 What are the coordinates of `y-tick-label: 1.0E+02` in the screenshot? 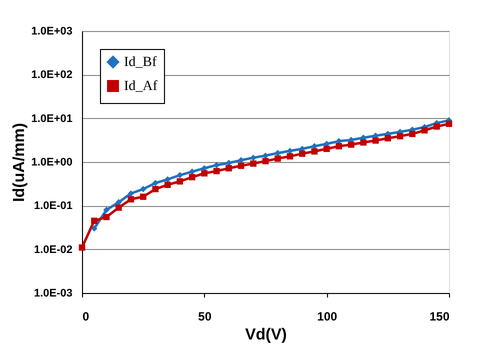 It's located at (51, 75).